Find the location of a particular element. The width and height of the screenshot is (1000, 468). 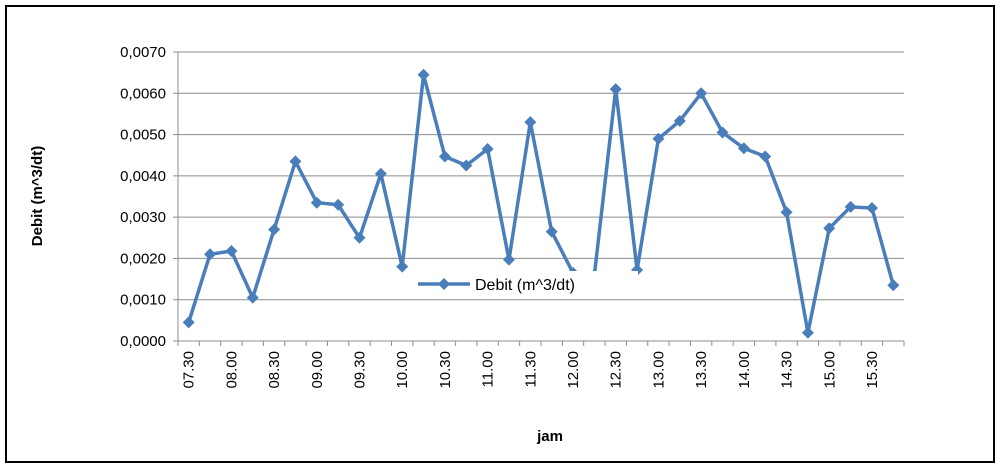

x-tick-label: 11.30 is located at coordinates (530, 369).